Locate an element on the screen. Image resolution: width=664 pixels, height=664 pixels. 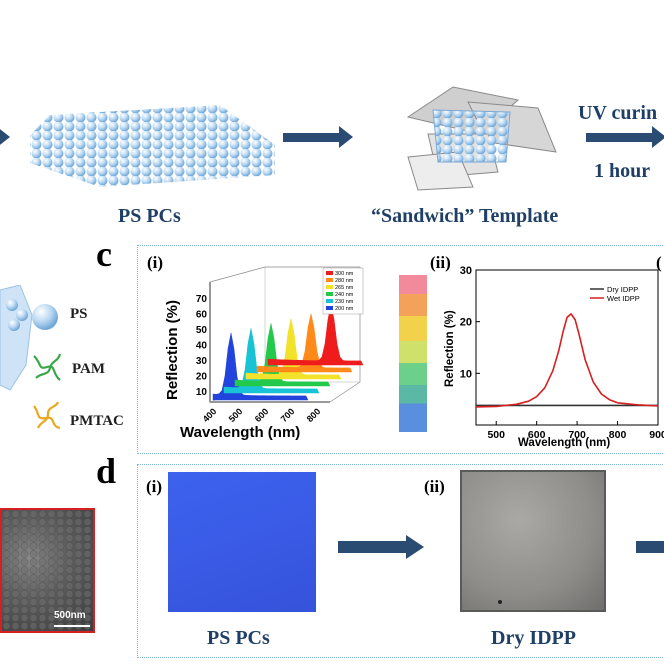
idpp-xtick-label: 600 is located at coordinates (537, 435).